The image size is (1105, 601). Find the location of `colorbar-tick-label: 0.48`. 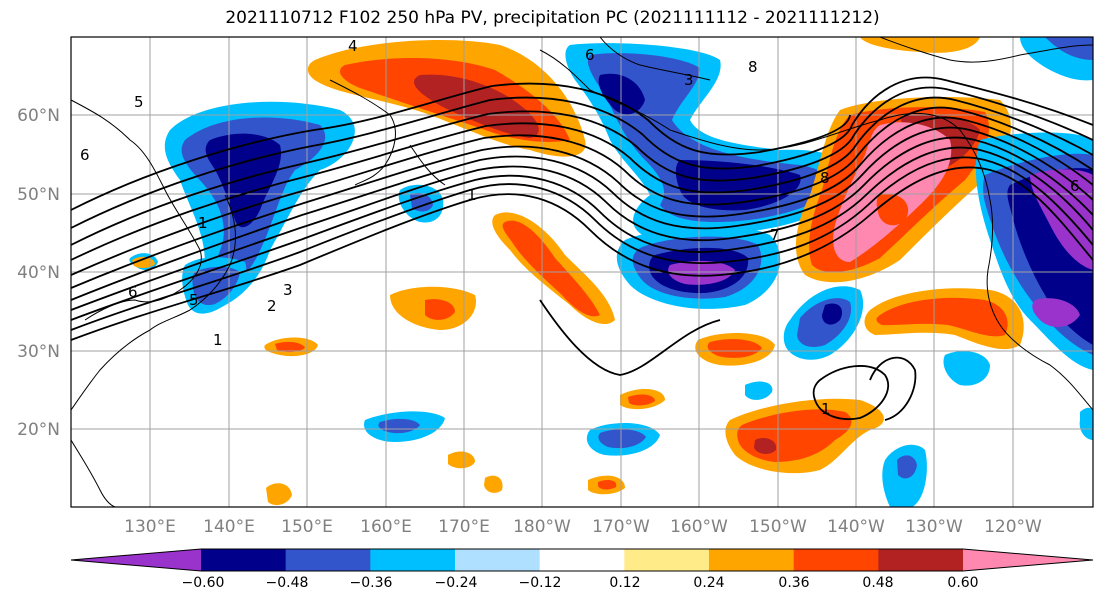

colorbar-tick-label: 0.48 is located at coordinates (877, 583).